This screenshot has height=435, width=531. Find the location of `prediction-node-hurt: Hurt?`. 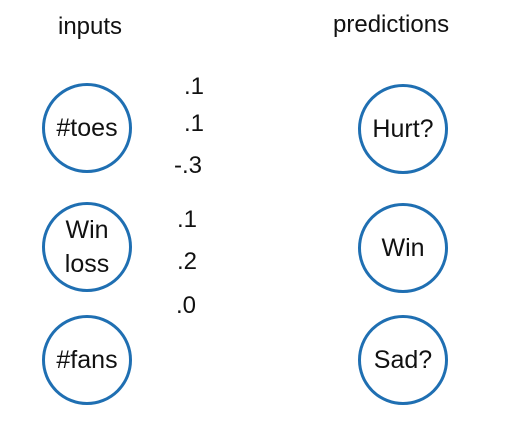

prediction-node-hurt: Hurt? is located at coordinates (403, 129).